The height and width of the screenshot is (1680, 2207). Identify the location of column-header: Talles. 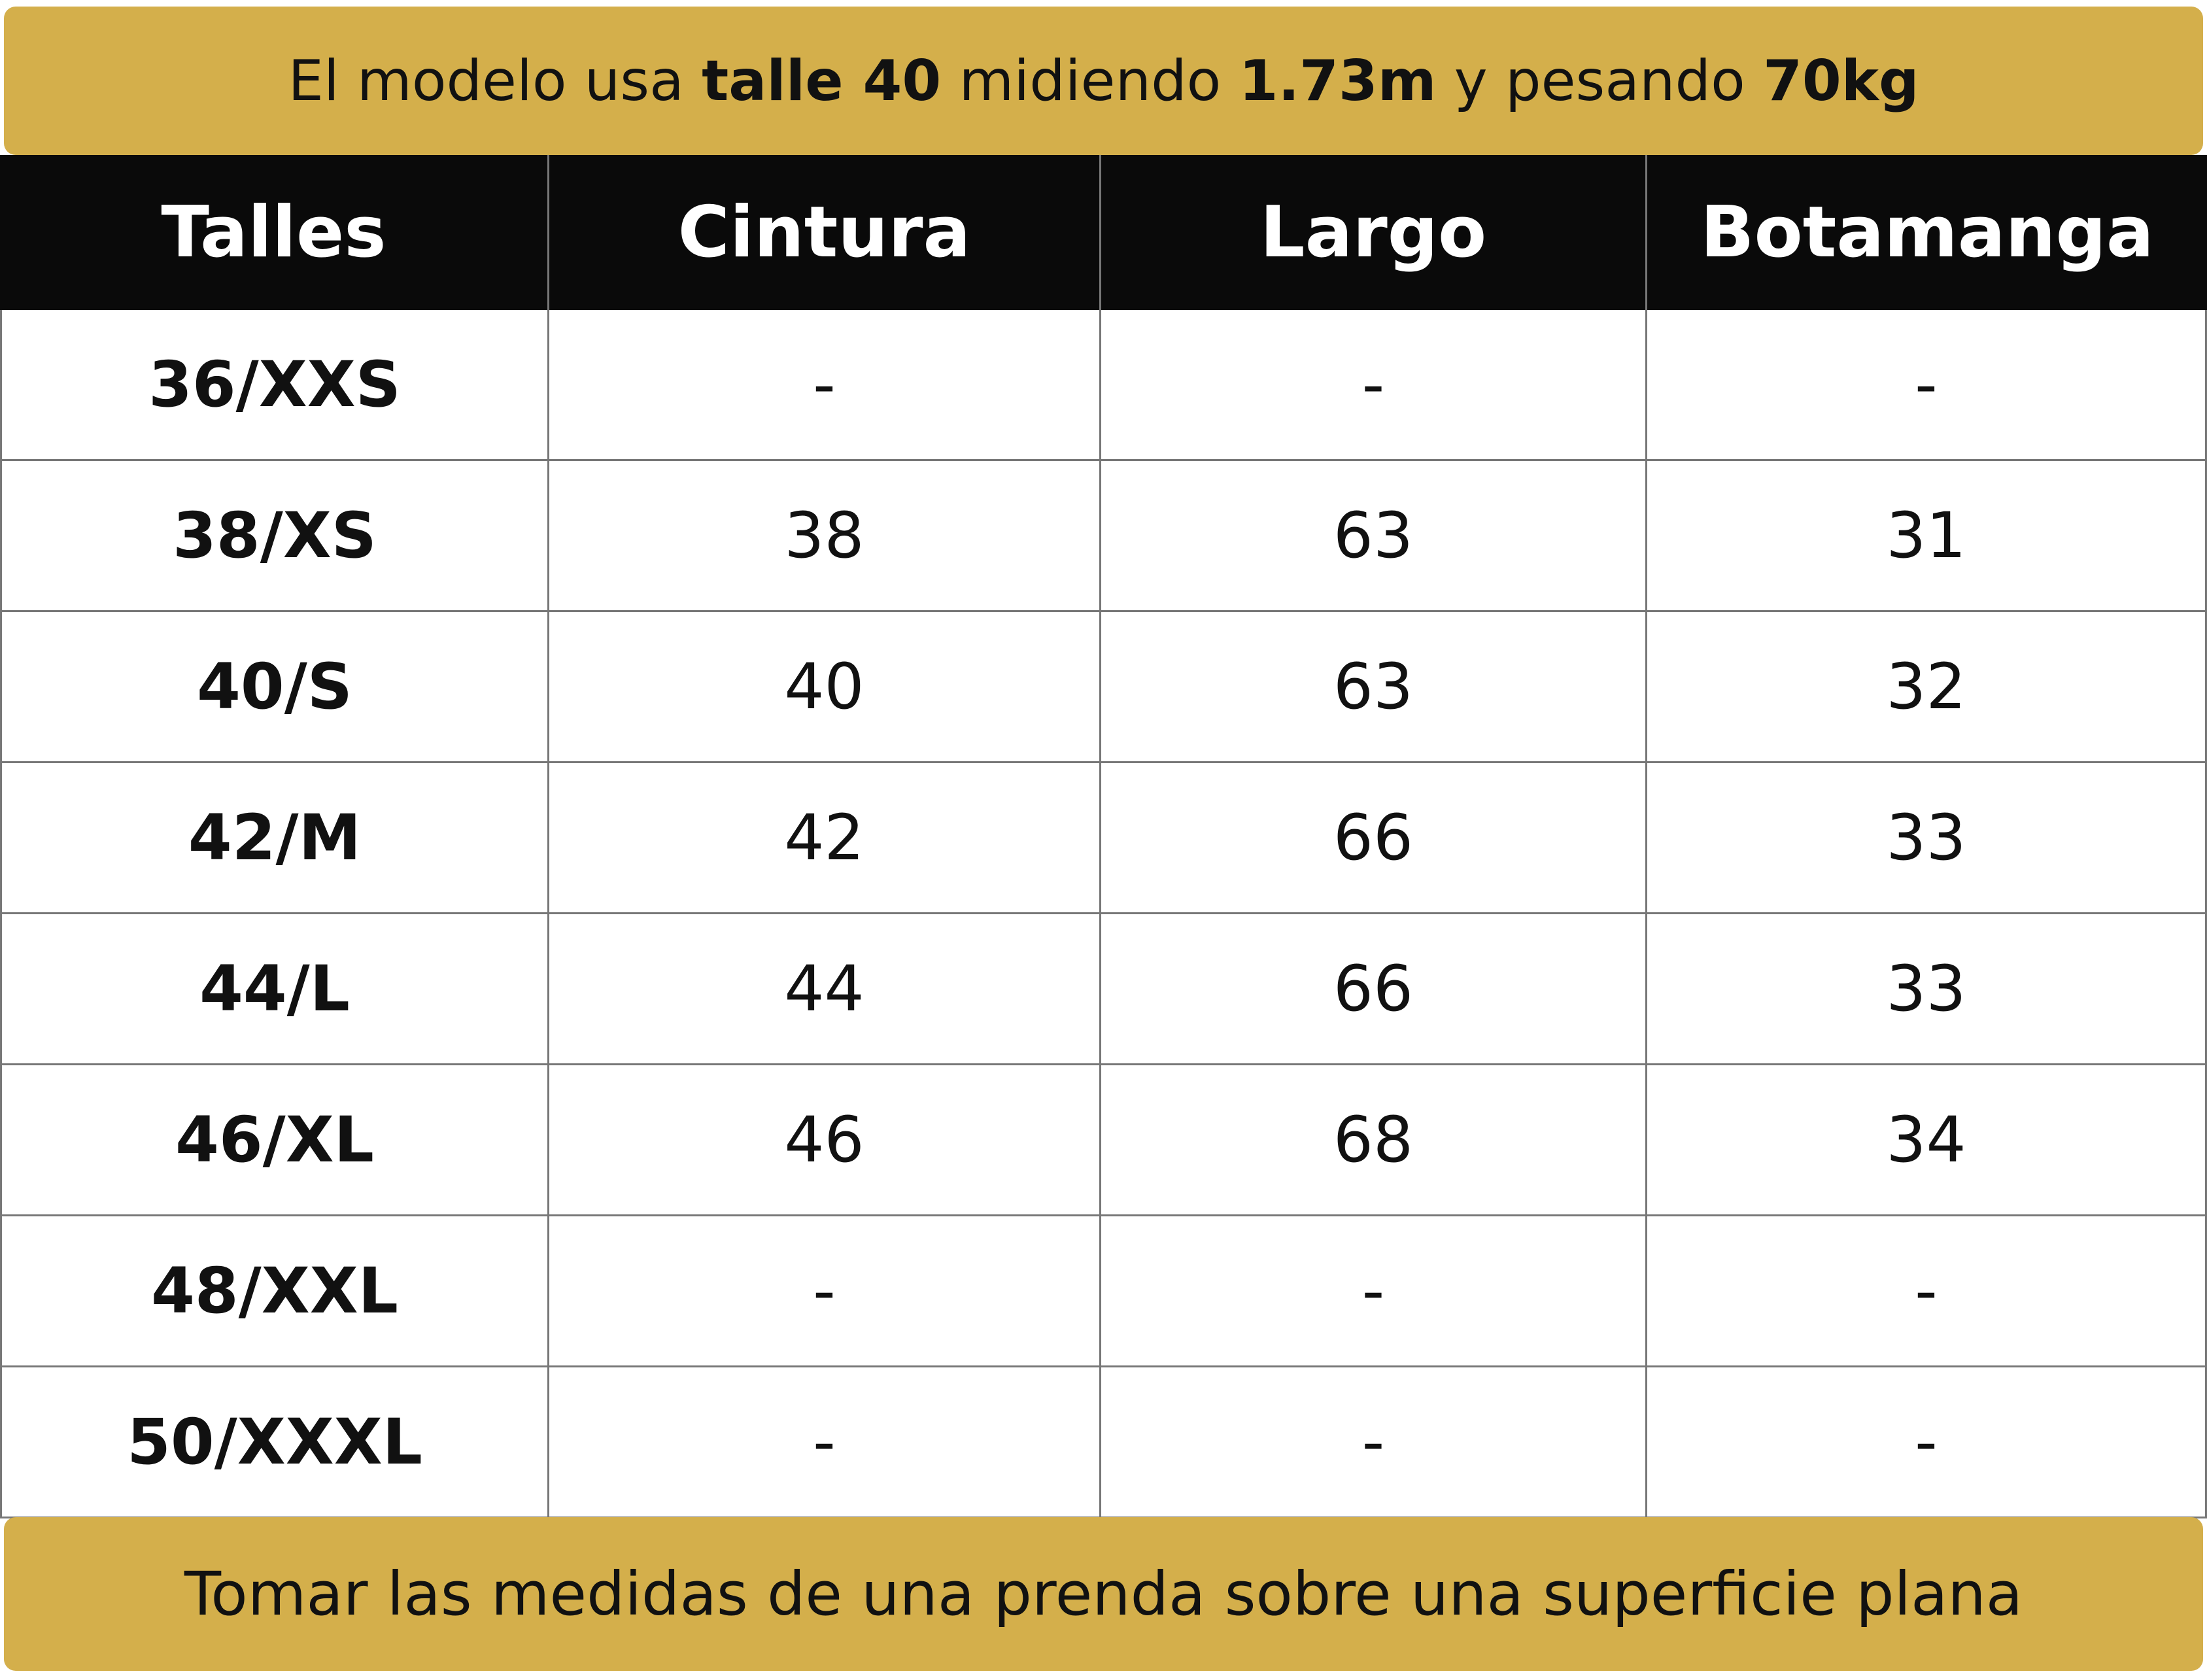
(273, 232).